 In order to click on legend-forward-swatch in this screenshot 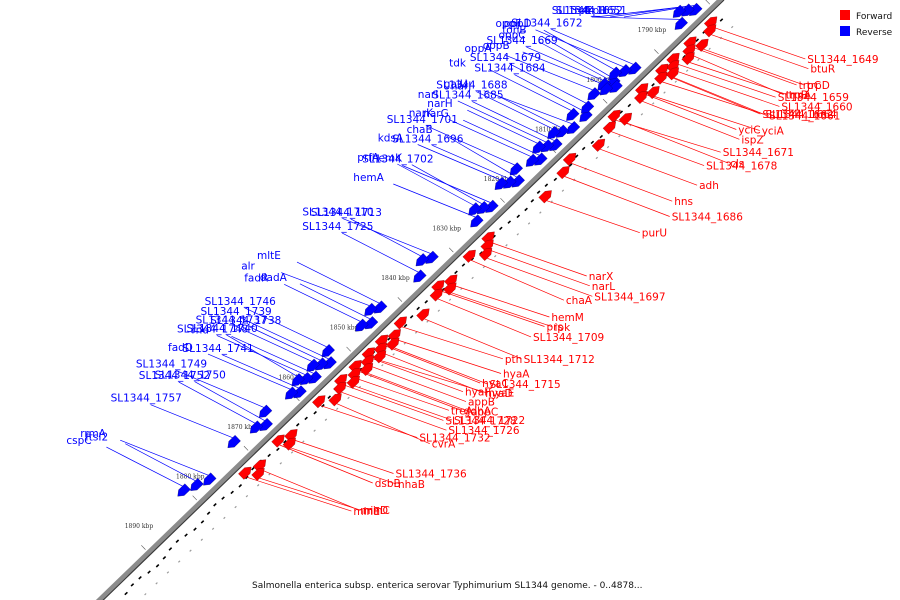, I will do `click(845, 15)`.